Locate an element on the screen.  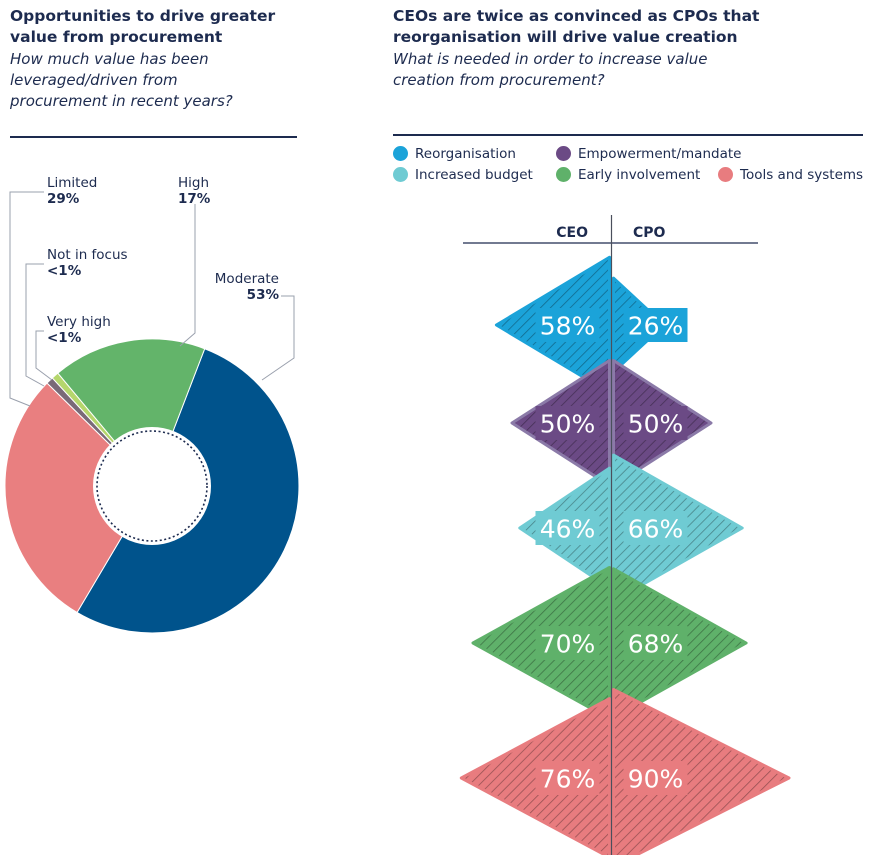
legend-item-tools-systems: Tools and systems is located at coordinates (790, 175).